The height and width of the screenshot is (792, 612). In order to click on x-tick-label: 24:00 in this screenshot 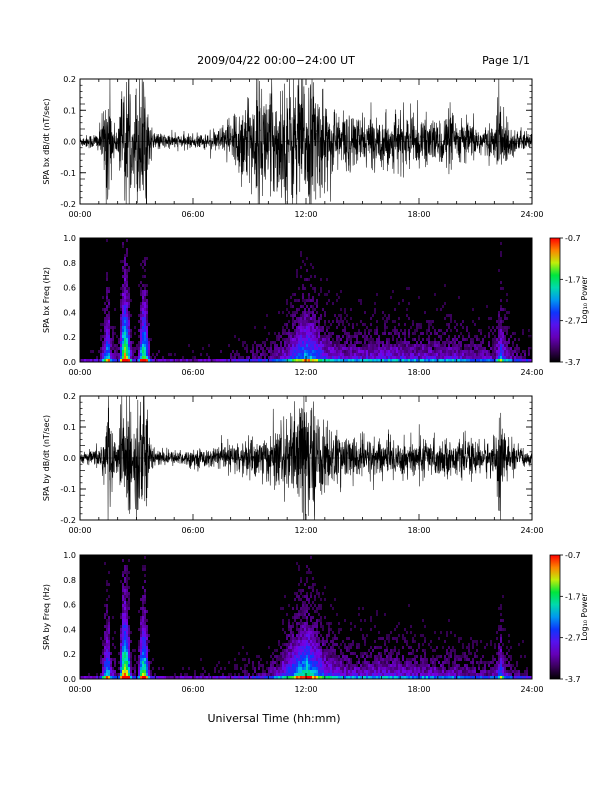, I will do `click(531, 689)`.